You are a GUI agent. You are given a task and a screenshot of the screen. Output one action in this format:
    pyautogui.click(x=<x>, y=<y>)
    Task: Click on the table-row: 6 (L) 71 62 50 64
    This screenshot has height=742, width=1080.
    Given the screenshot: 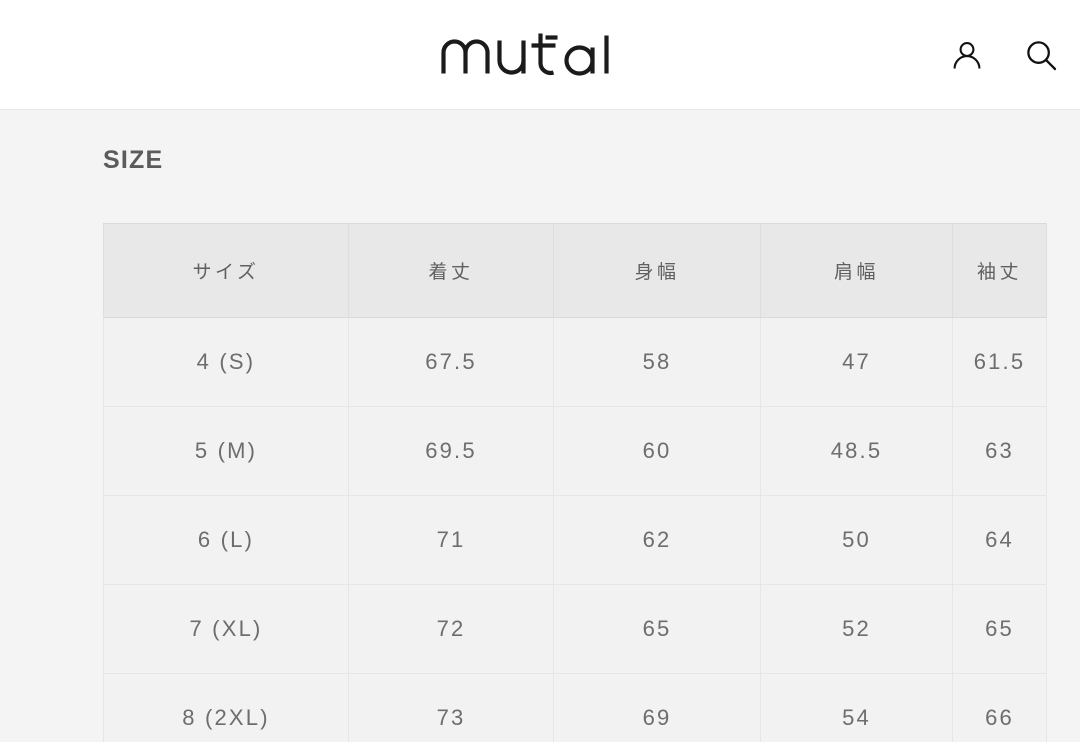 What is the action you would take?
    pyautogui.click(x=575, y=540)
    